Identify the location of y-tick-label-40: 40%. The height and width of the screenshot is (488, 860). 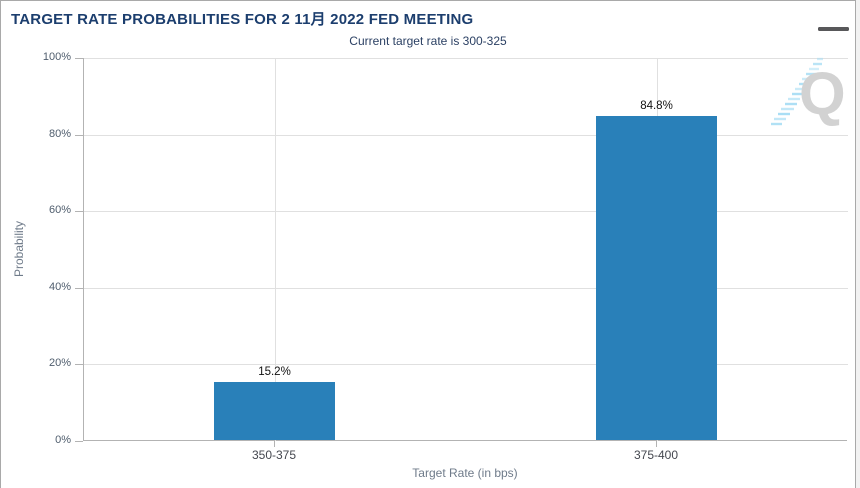
(59, 287).